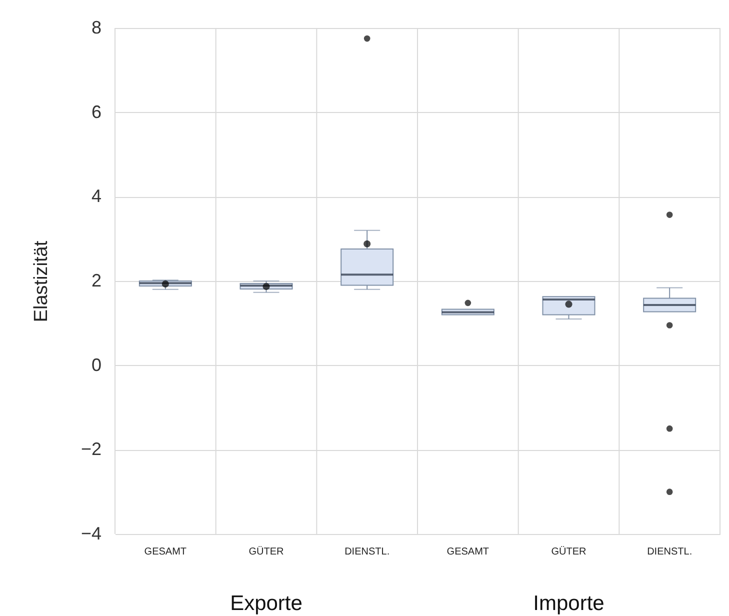  I want to click on y-tick-label: 6, so click(96, 112).